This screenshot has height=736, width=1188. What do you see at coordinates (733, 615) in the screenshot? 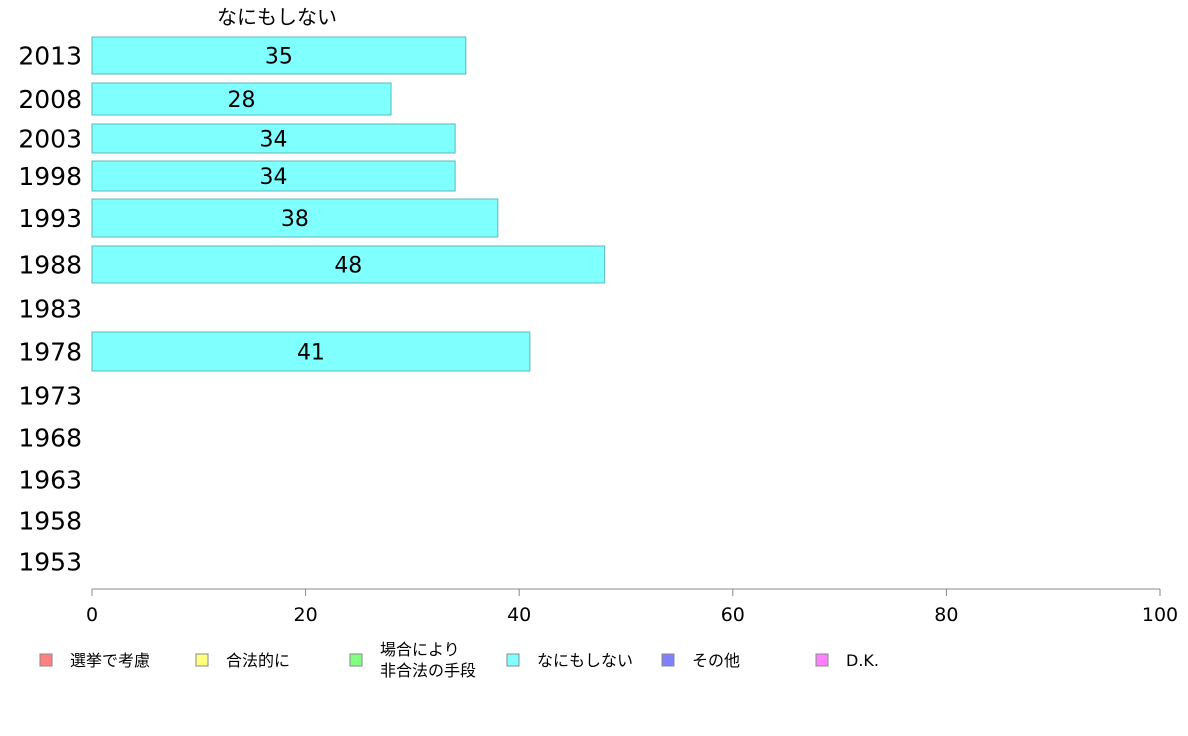
I see `x-tick-label: 60` at bounding box center [733, 615].